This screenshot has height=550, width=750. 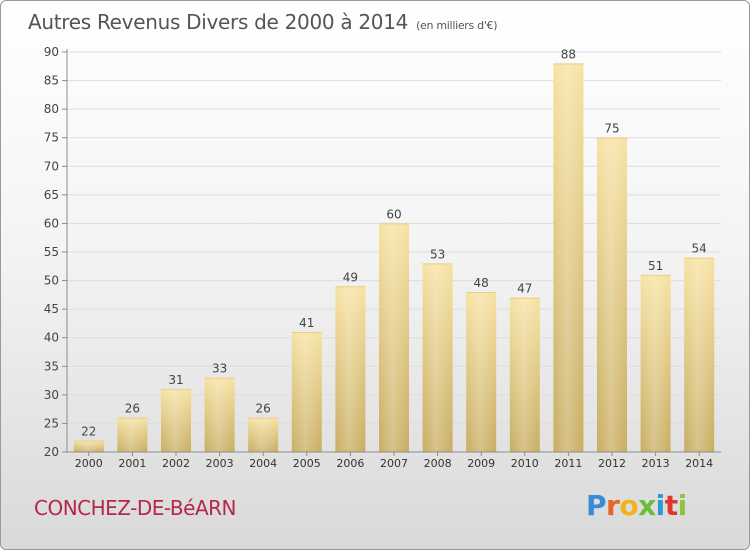 I want to click on x-tick-label: 2007, so click(x=394, y=463).